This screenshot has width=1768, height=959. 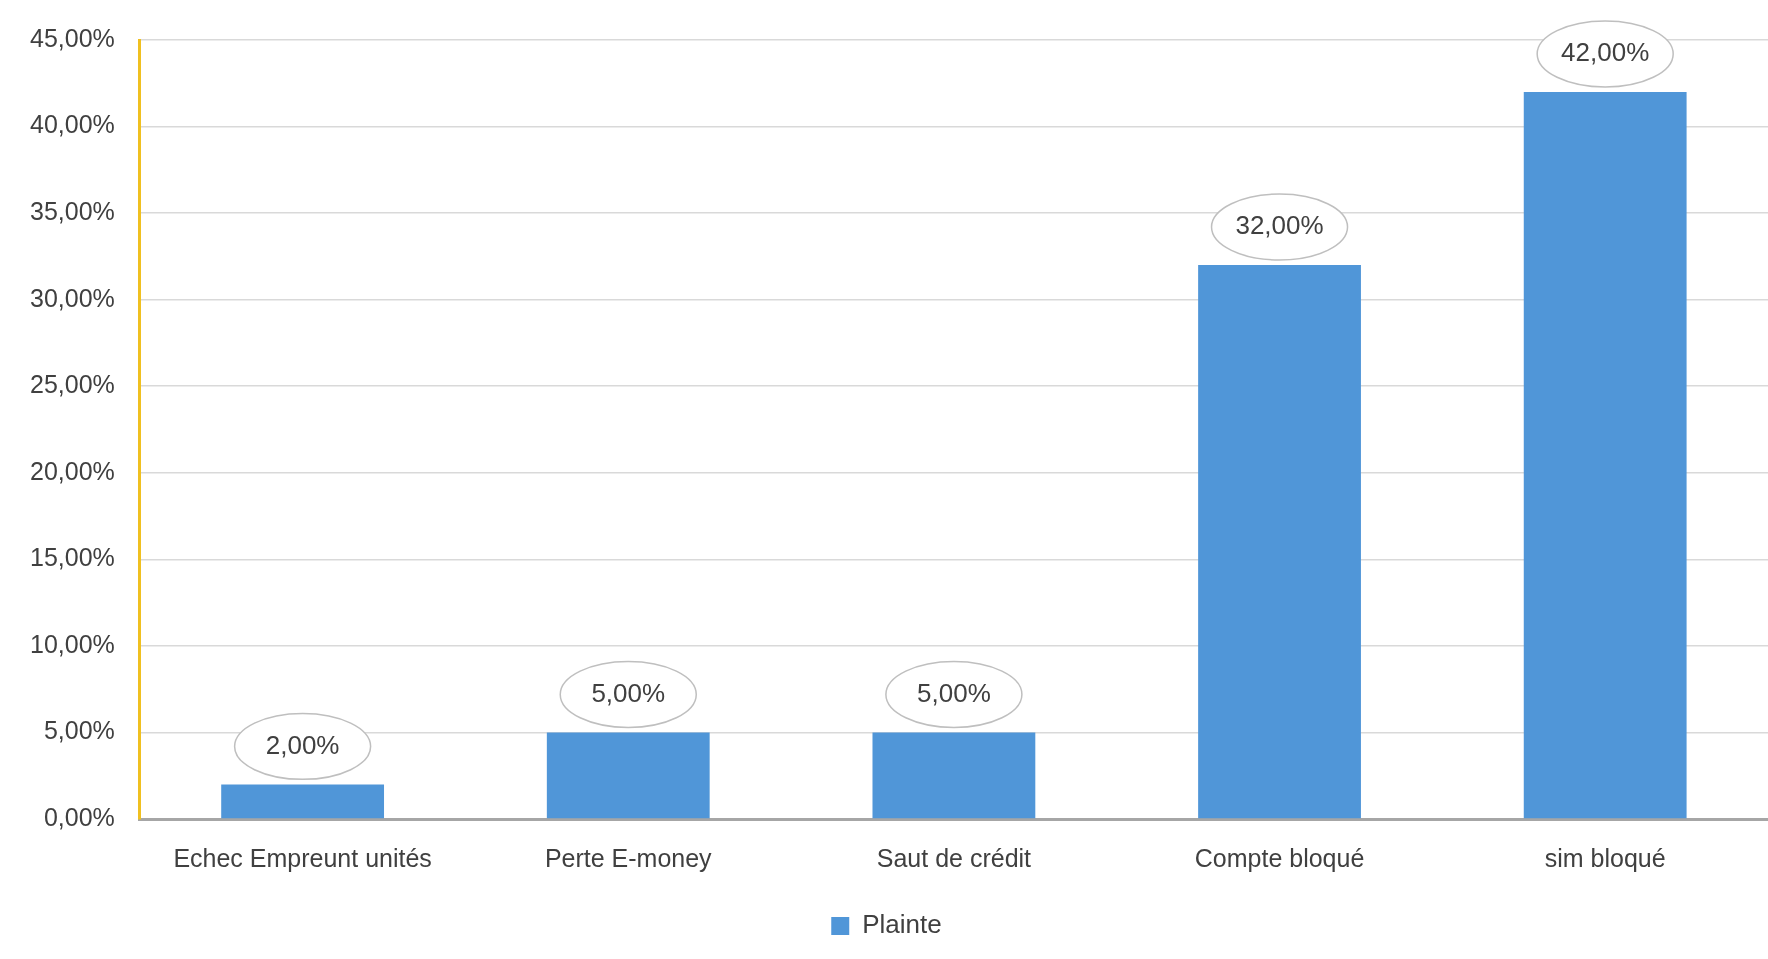 I want to click on data-label: 2,00%, so click(x=302, y=744).